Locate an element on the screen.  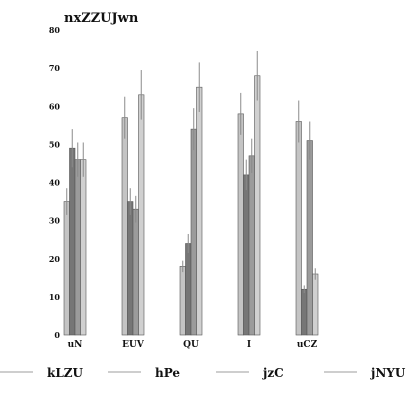
y-tick-label: 80 is located at coordinates (55, 30).